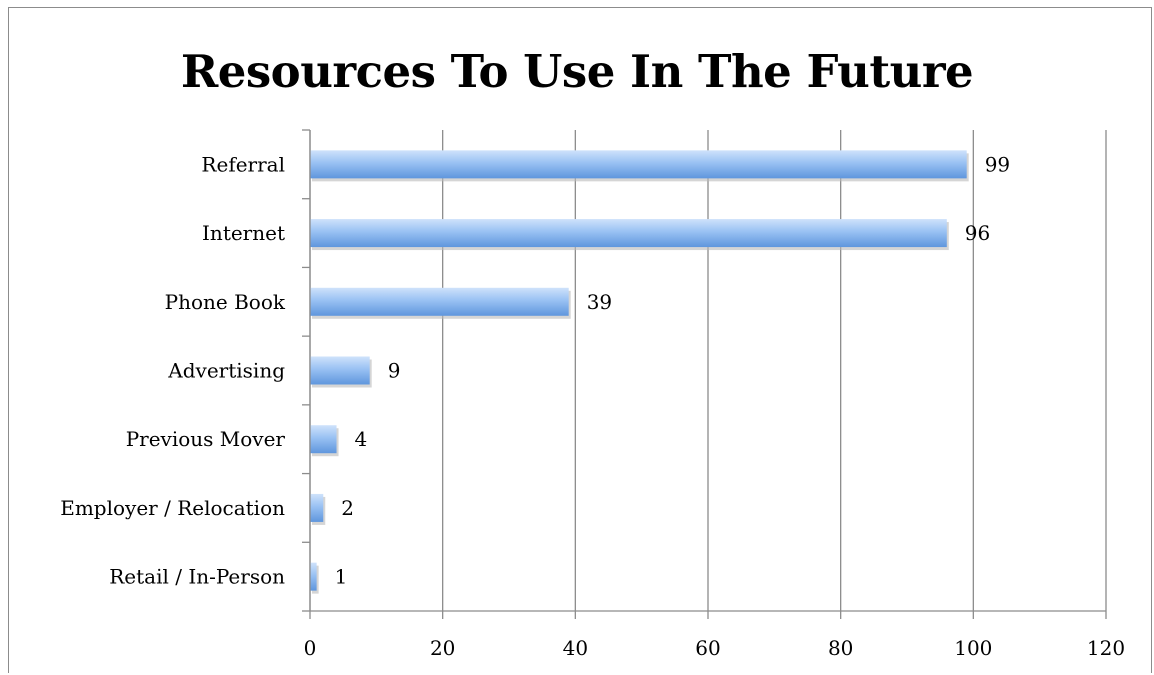  I want to click on category-label: Advertising, so click(226, 371).